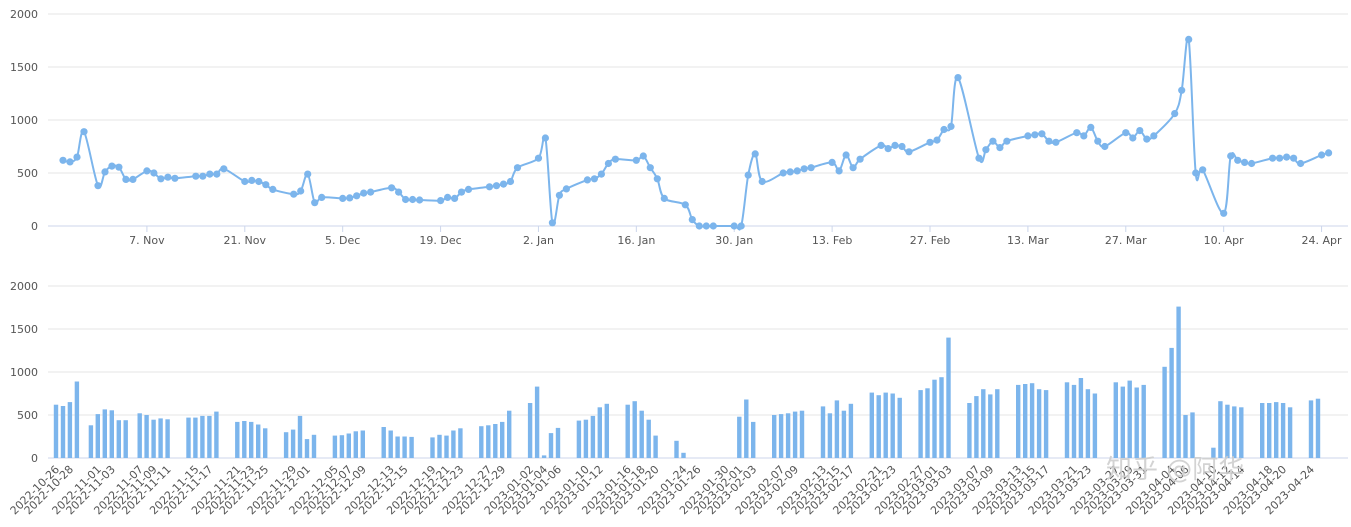  Describe the element at coordinates (147, 240) in the screenshot. I see `x-tick-label: 7. Nov` at that location.